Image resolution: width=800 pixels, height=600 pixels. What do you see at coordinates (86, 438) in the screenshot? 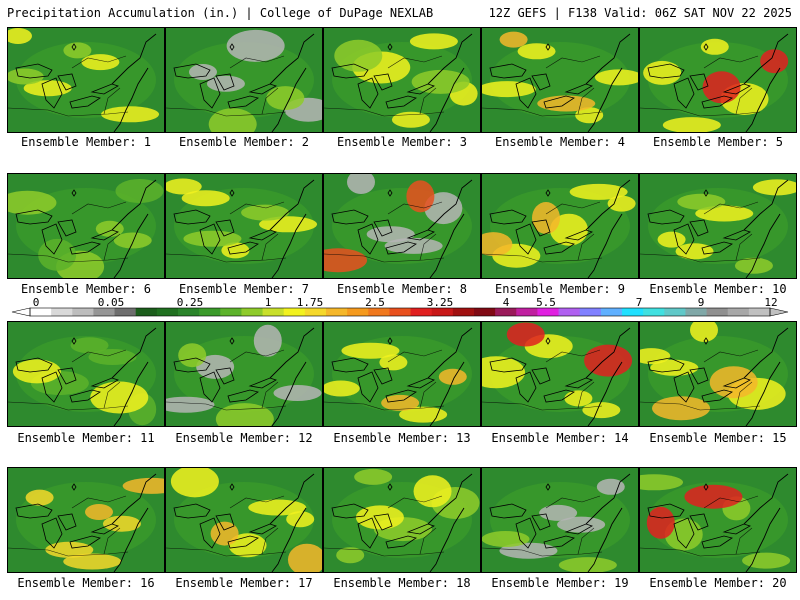
I see `ensemble-member-label: Ensemble Member: 11` at bounding box center [86, 438].